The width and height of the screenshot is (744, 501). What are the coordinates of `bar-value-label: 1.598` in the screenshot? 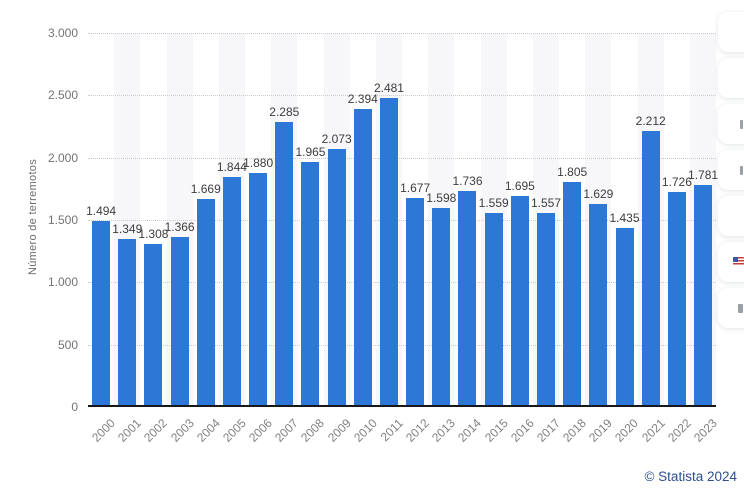 It's located at (441, 198).